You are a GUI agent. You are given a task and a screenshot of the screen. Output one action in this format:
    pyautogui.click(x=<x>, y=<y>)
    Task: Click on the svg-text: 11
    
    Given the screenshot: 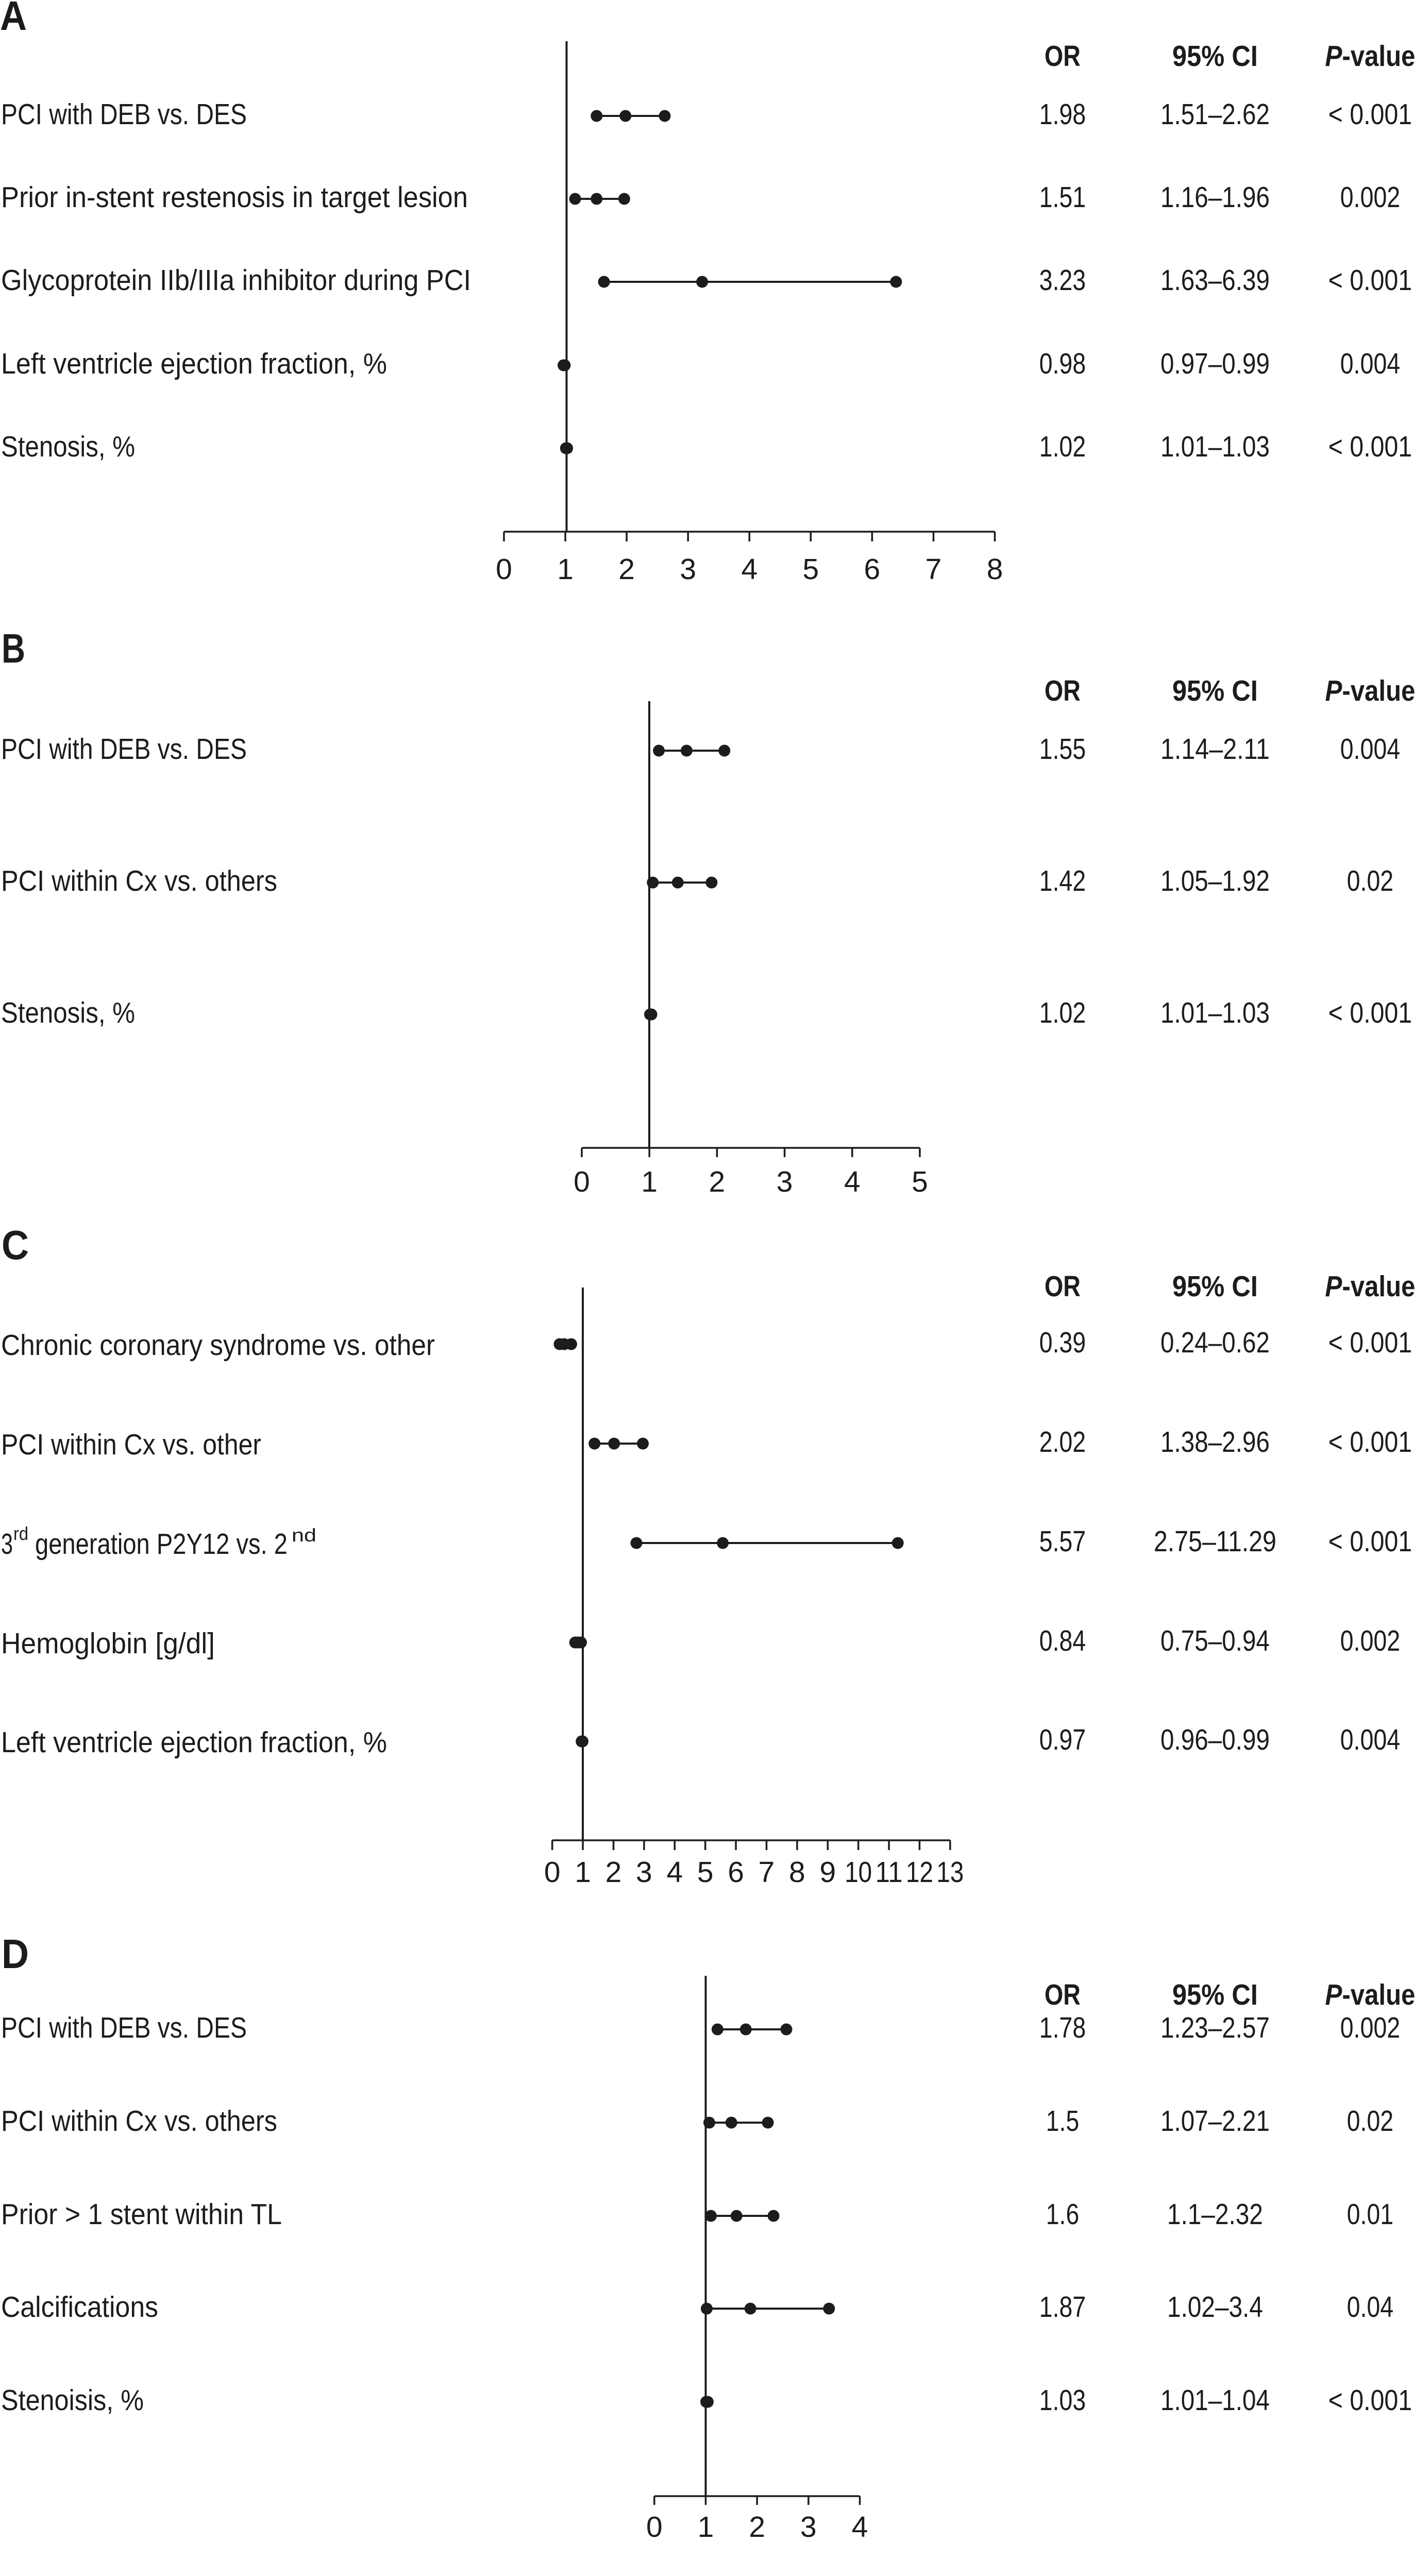 What is the action you would take?
    pyautogui.click(x=889, y=1872)
    